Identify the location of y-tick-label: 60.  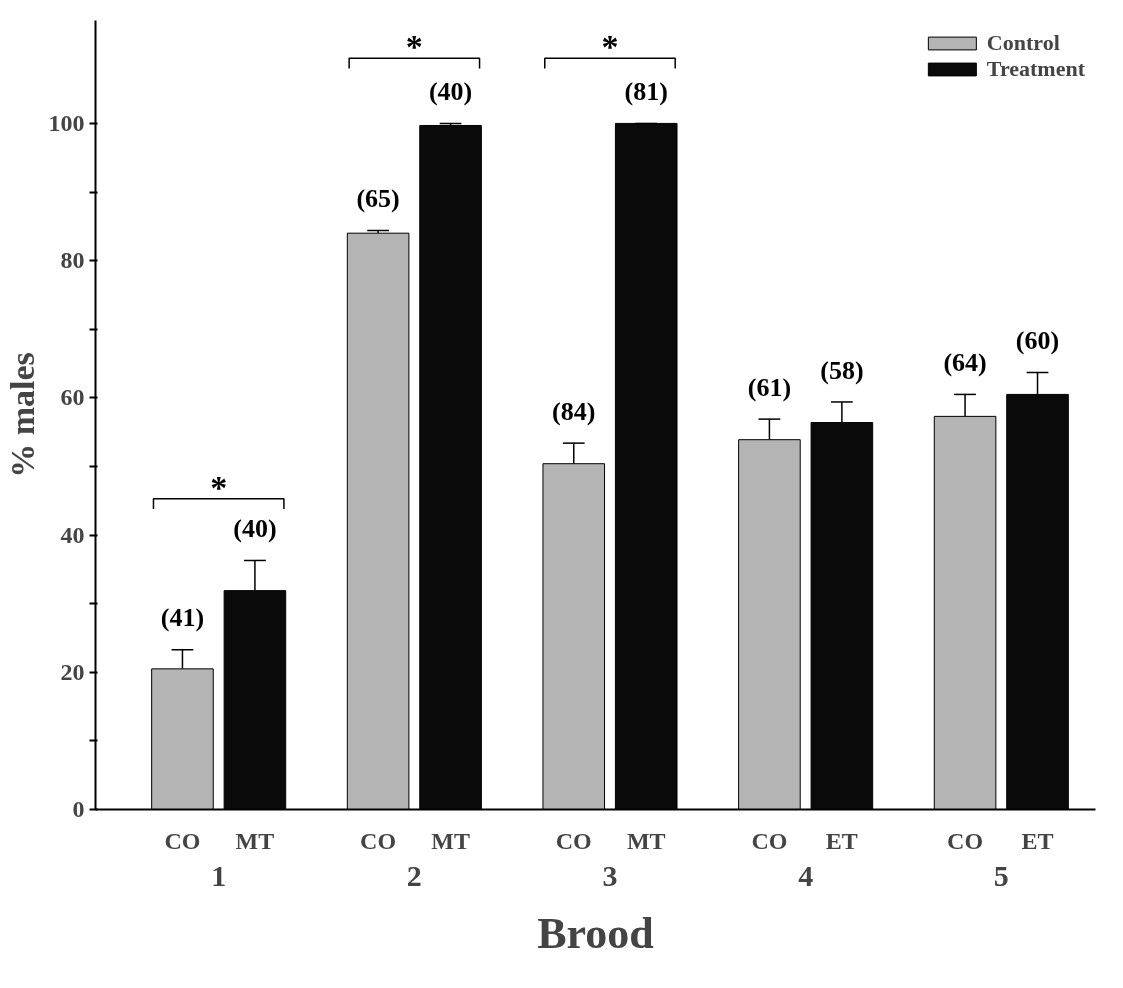
(72, 397).